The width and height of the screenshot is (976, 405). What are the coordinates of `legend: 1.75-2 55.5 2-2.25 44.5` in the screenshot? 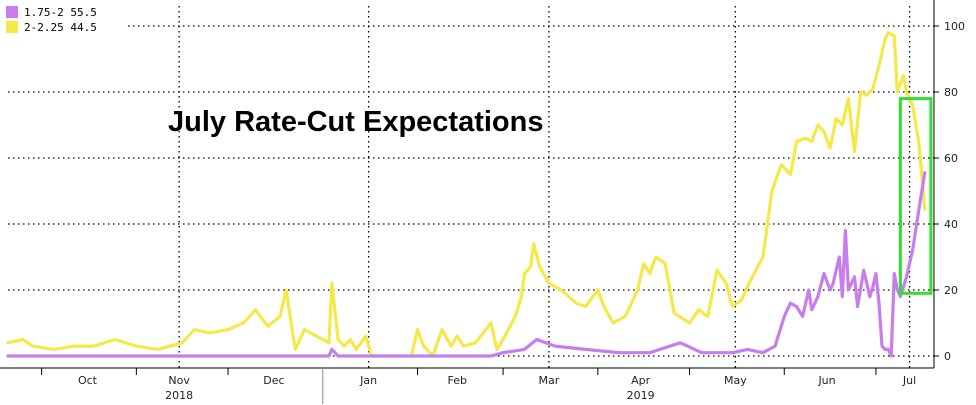 It's located at (63, 23).